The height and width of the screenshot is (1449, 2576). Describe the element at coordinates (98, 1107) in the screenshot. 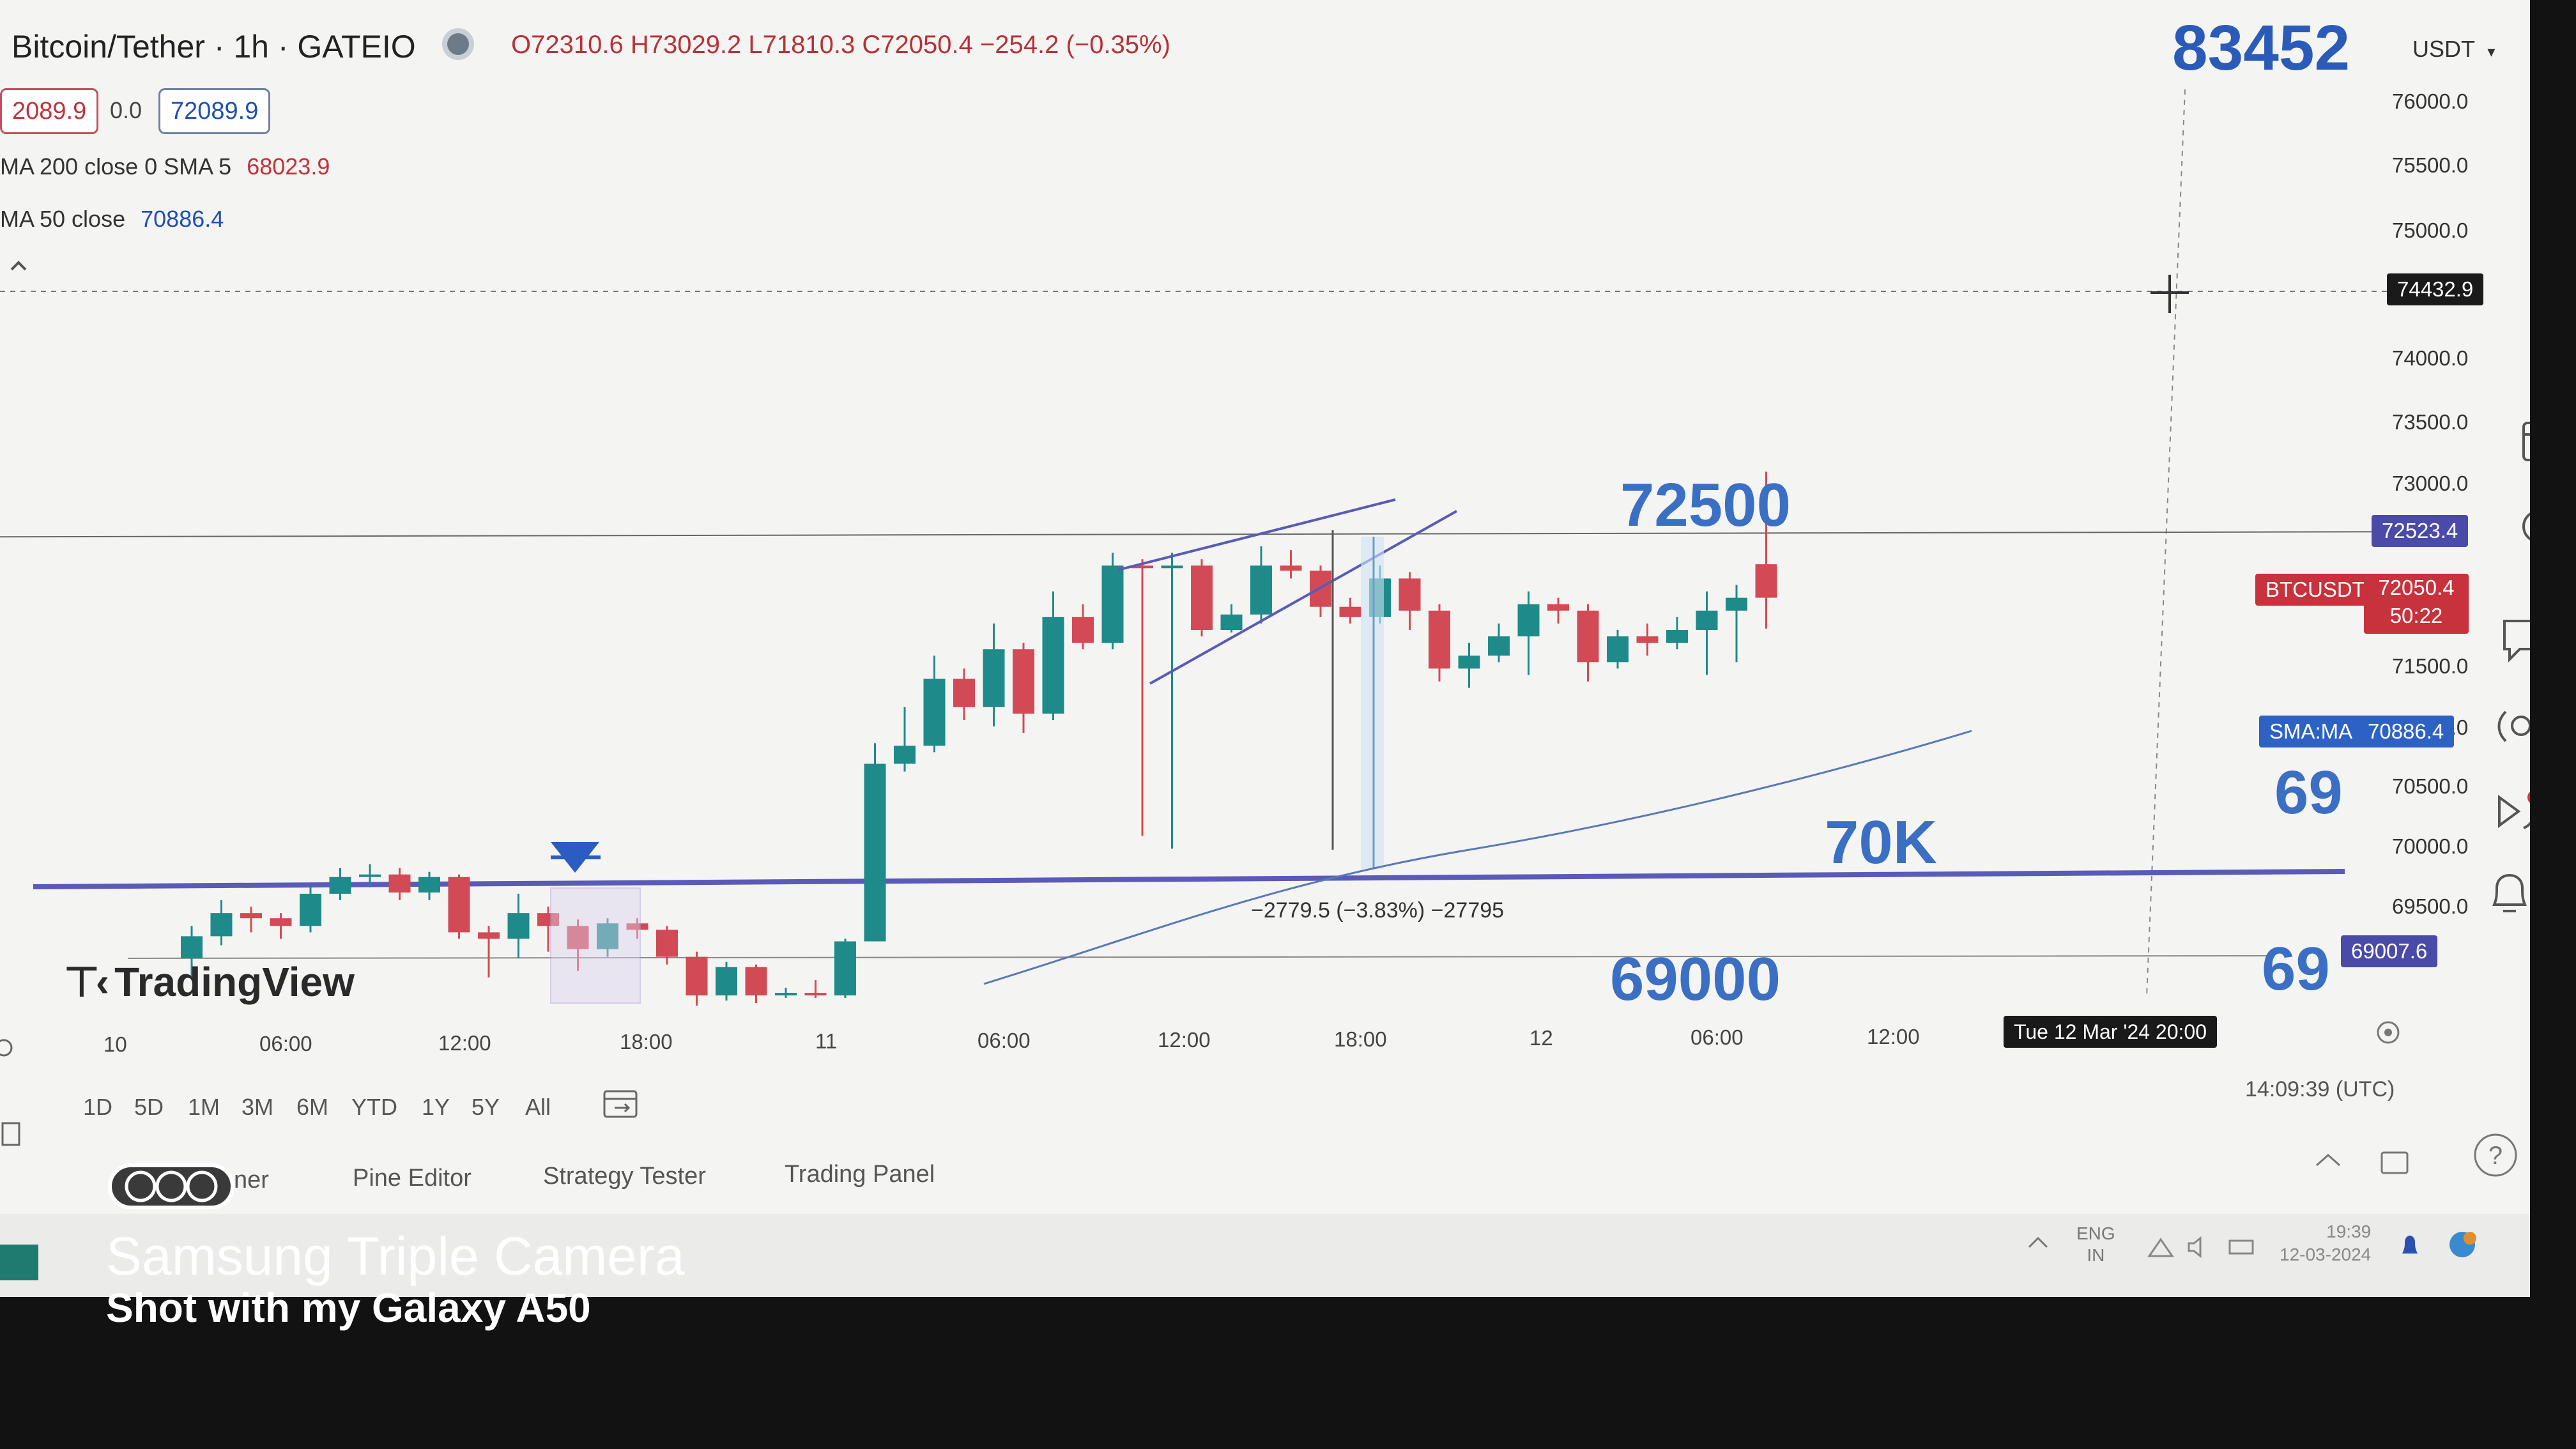

I see `range-button-1d: 1D` at that location.